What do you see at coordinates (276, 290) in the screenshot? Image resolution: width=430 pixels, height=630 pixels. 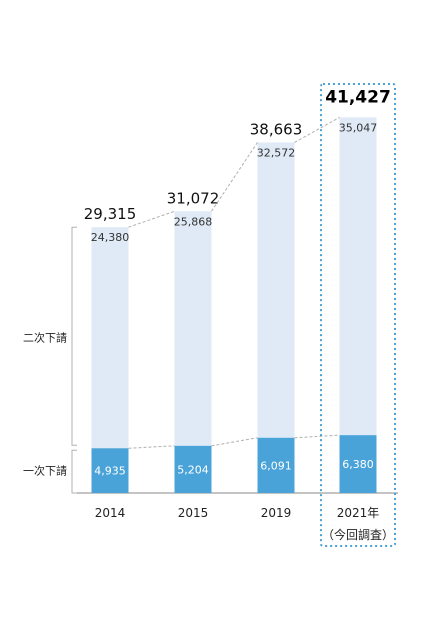 I see `bar-upper-2019` at bounding box center [276, 290].